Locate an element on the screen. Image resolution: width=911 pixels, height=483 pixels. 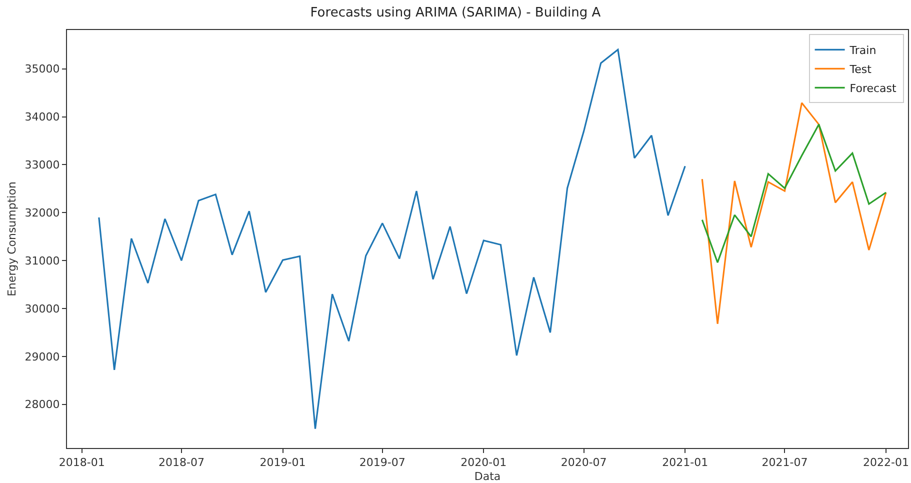
y-tick-label: 32000 is located at coordinates (42, 213).